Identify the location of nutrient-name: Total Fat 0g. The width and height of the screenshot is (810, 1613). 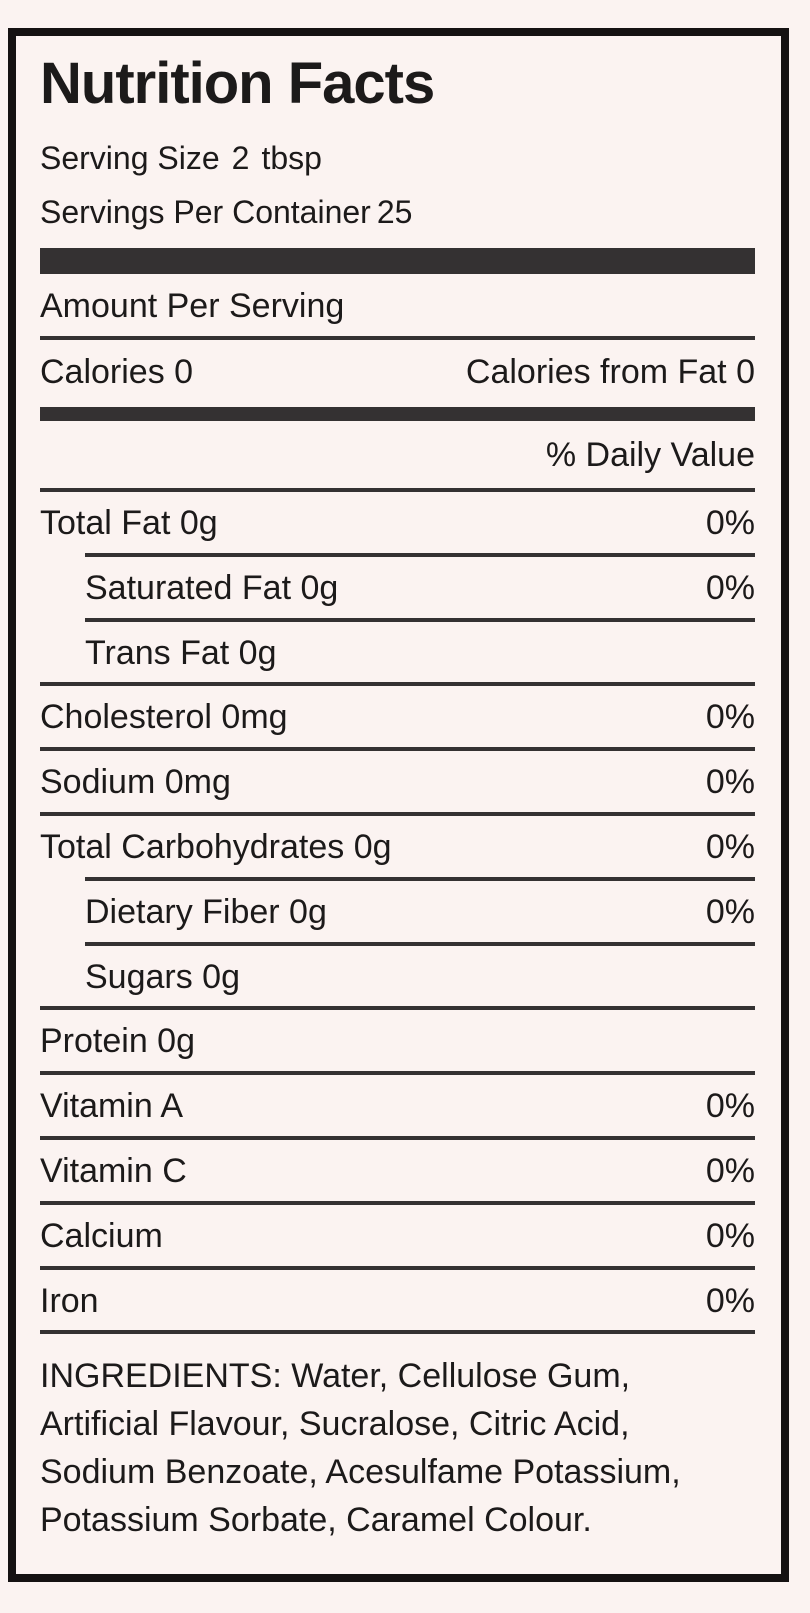
(129, 523).